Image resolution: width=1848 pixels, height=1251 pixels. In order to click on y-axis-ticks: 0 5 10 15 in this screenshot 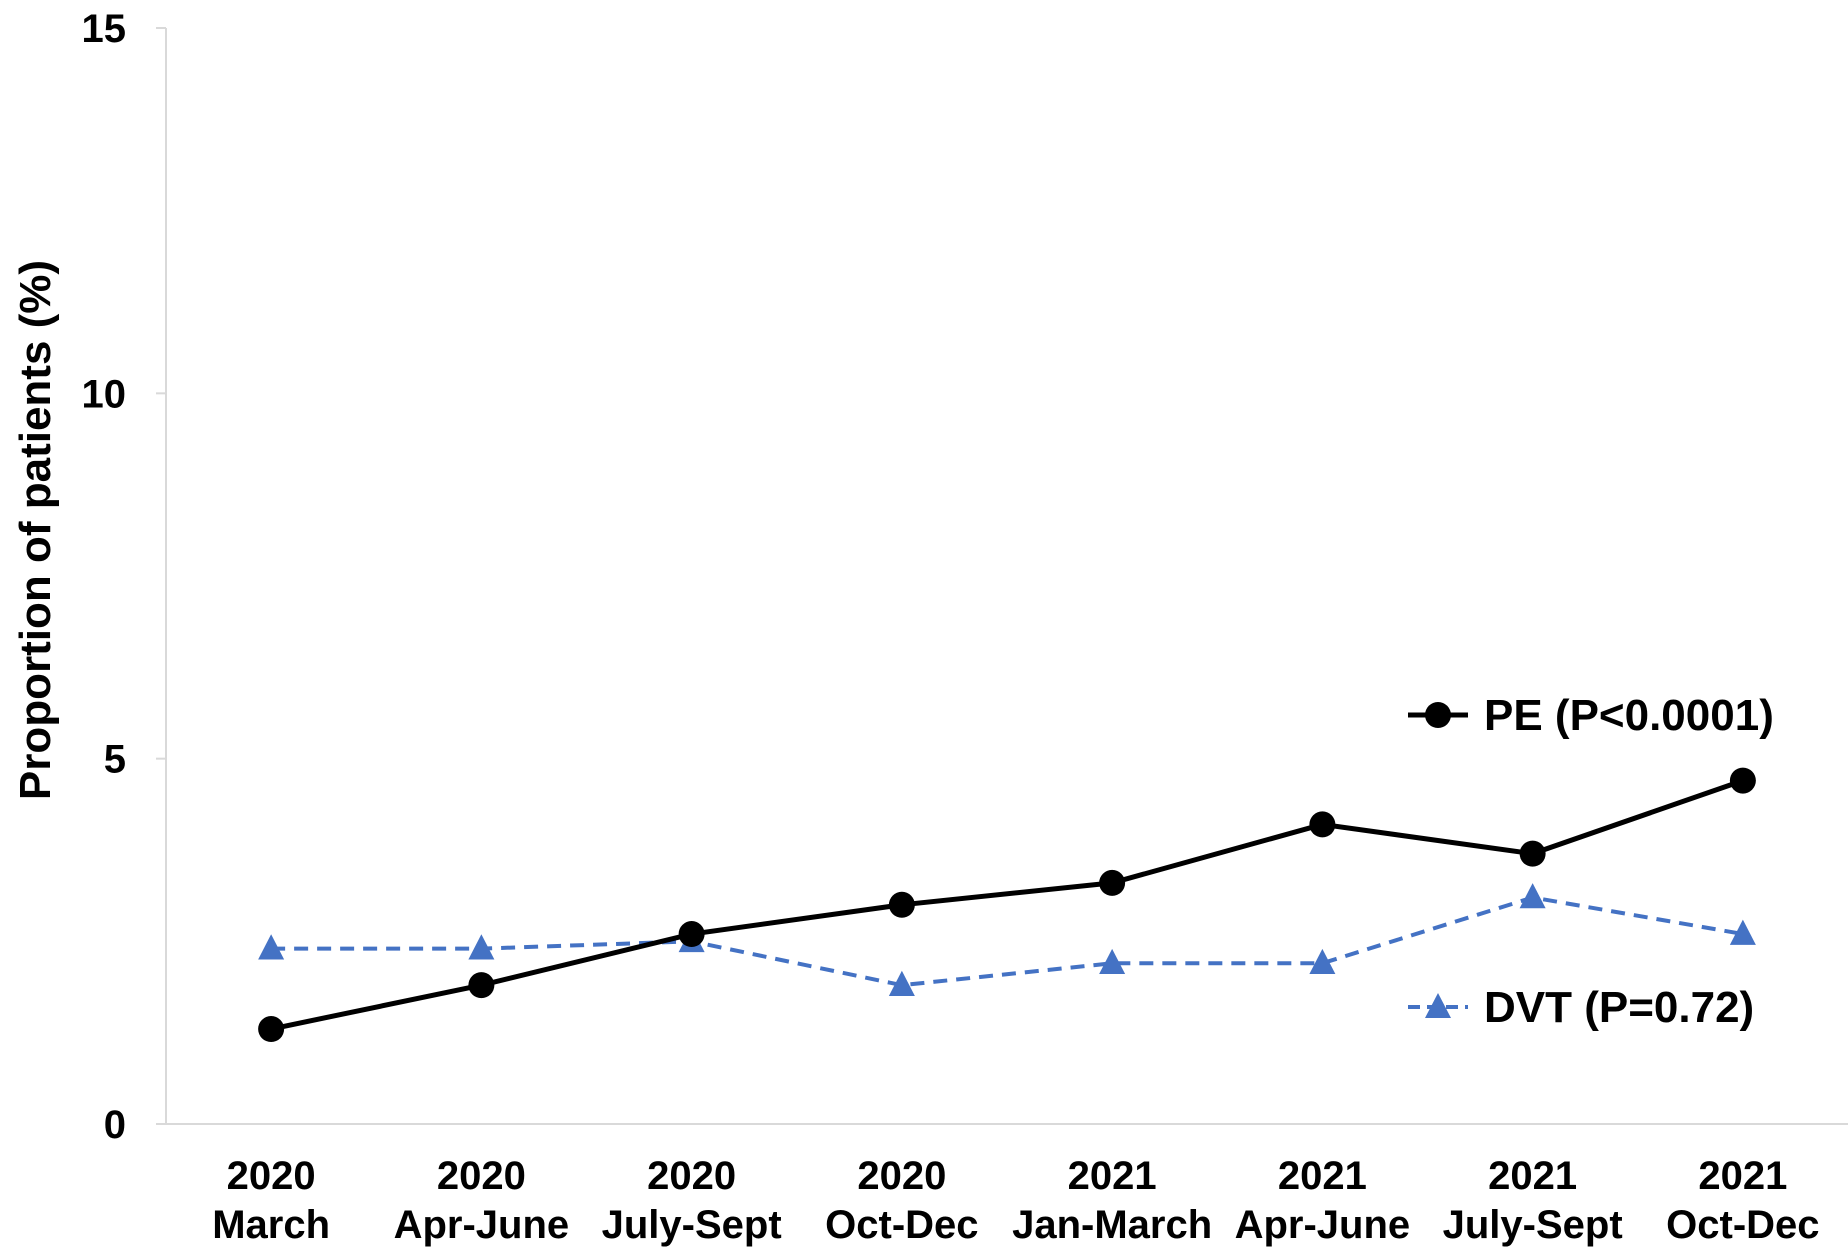, I will do `click(124, 577)`.